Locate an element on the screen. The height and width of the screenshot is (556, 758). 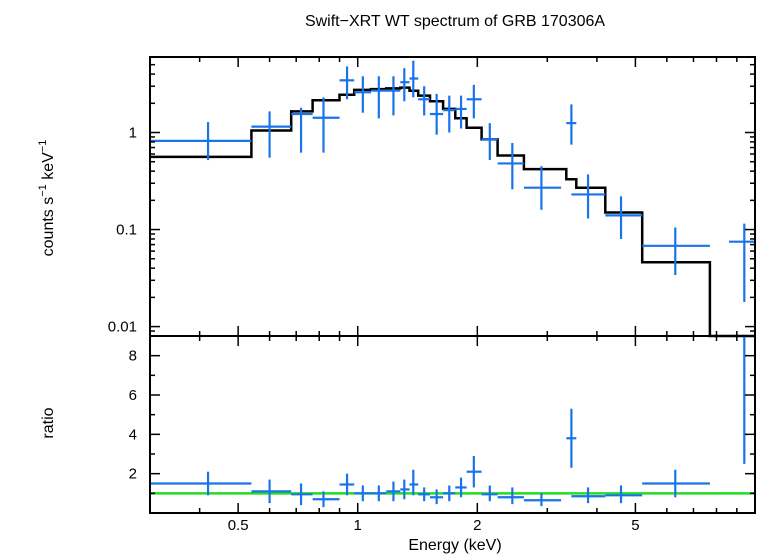
y-tick-label-ratio: 6 is located at coordinates (133, 395).